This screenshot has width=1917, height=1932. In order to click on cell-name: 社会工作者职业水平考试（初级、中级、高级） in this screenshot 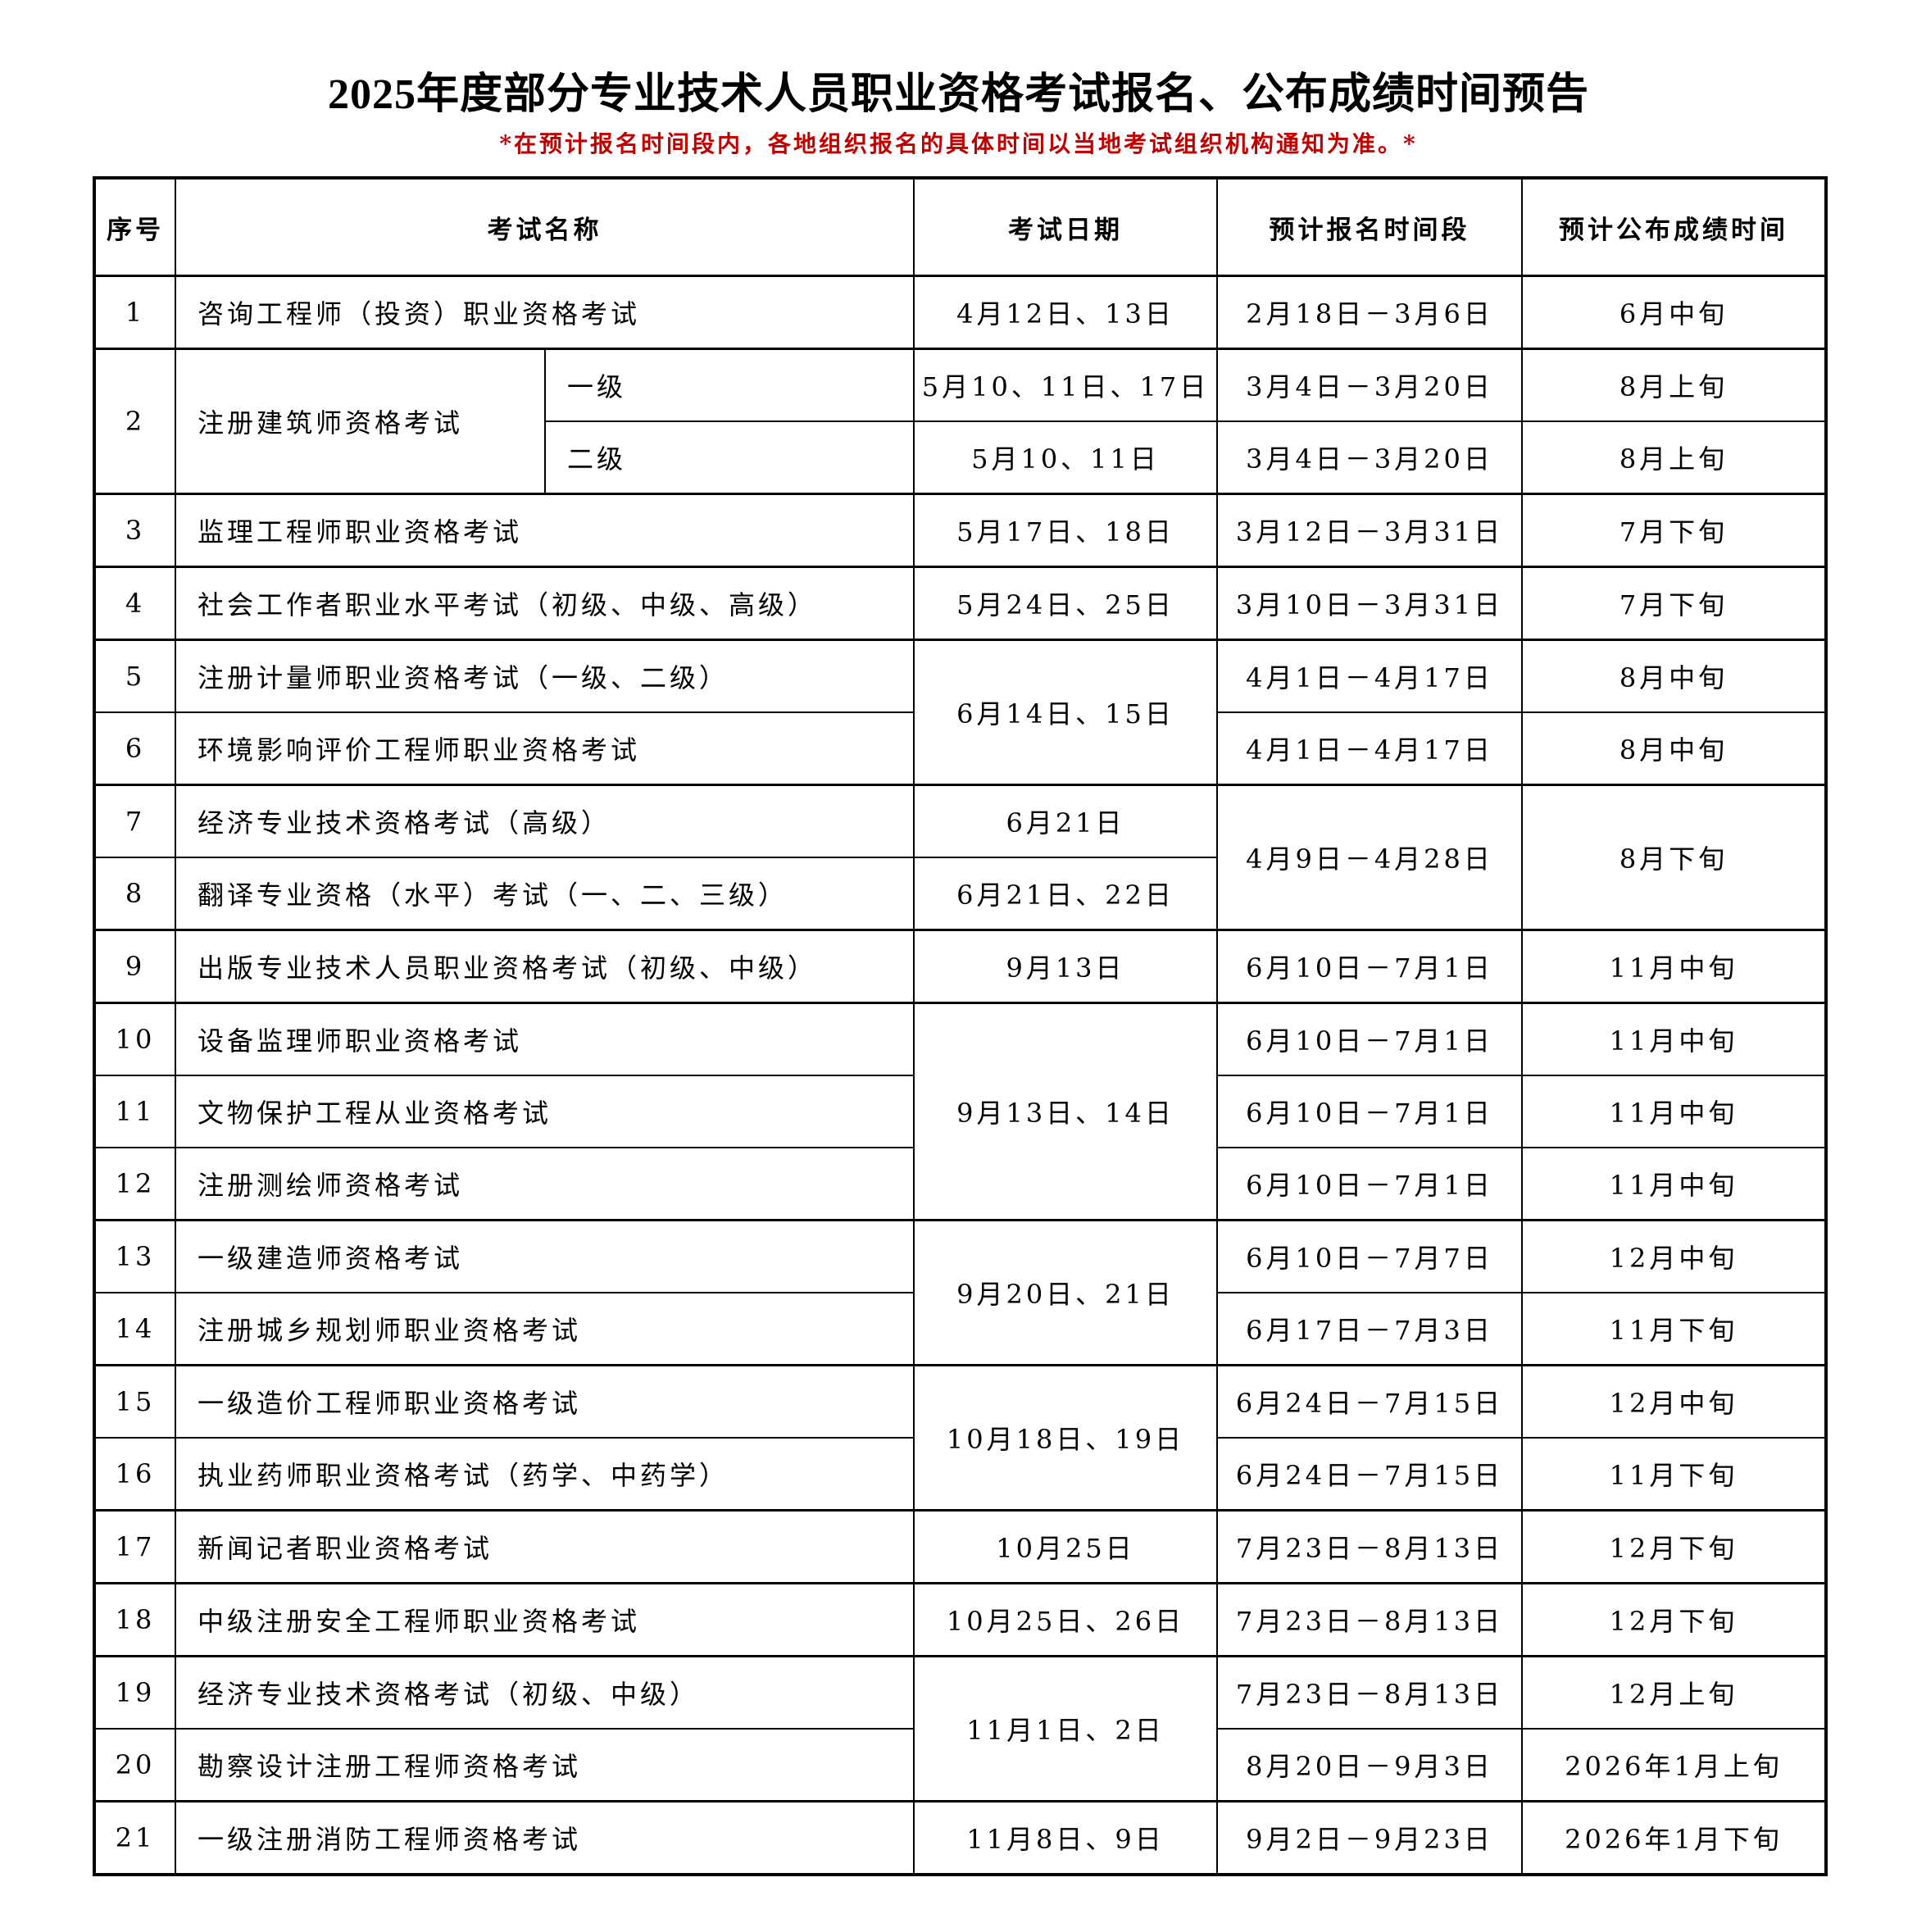, I will do `click(545, 603)`.